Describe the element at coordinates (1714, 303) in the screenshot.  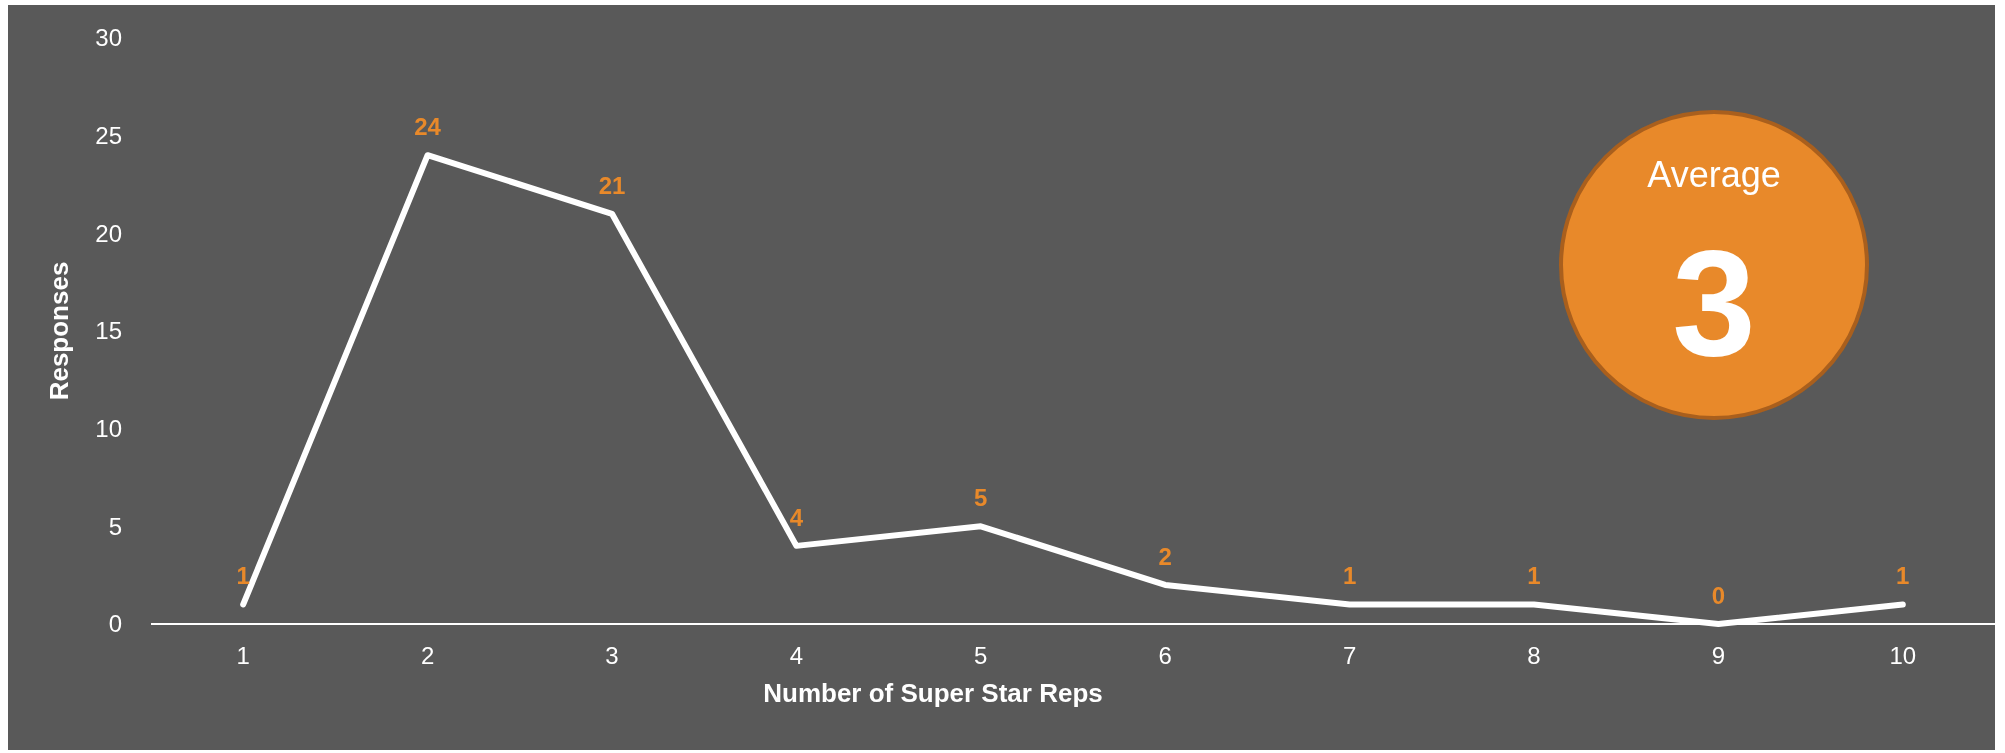
I see `annotation: 3` at that location.